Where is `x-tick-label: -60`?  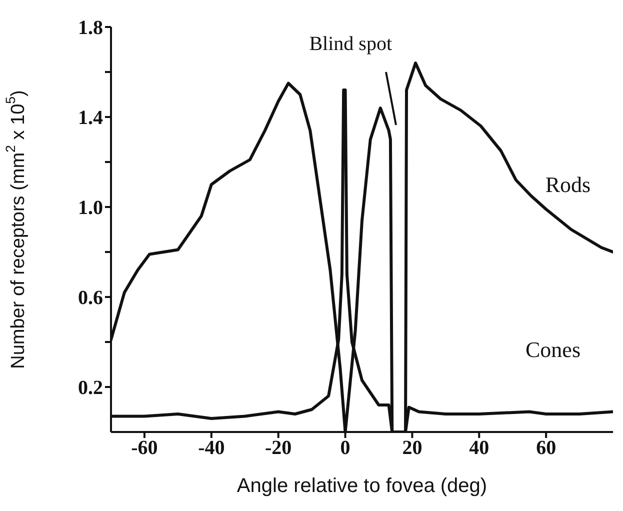
x-tick-label: -60 is located at coordinates (144, 448).